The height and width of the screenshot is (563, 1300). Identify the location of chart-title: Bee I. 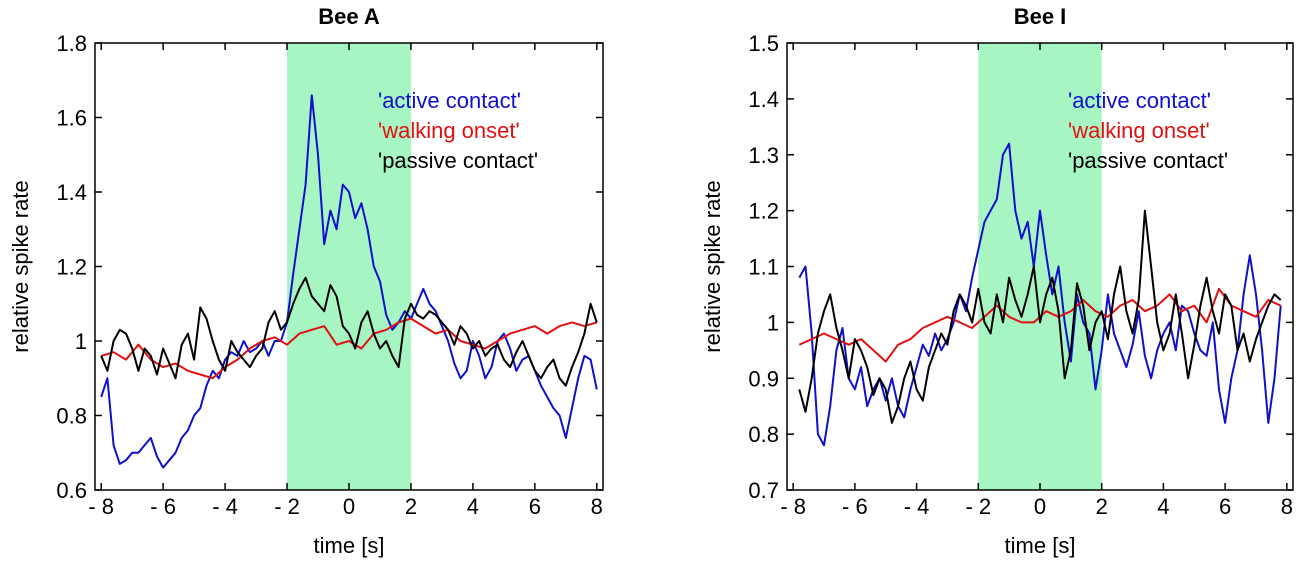
(1040, 16).